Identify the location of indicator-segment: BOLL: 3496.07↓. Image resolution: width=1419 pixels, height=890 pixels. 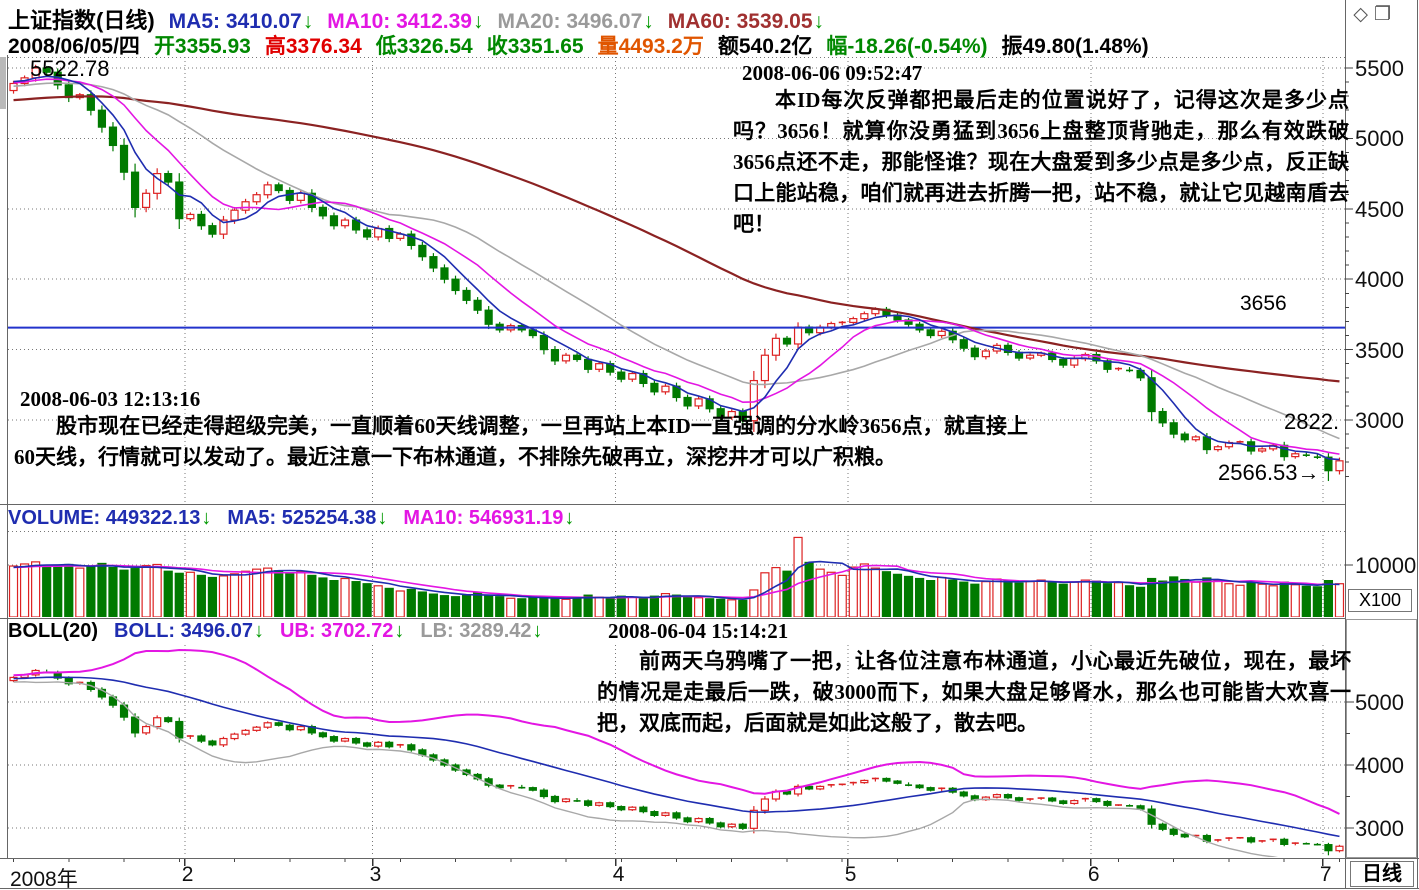
(189, 631).